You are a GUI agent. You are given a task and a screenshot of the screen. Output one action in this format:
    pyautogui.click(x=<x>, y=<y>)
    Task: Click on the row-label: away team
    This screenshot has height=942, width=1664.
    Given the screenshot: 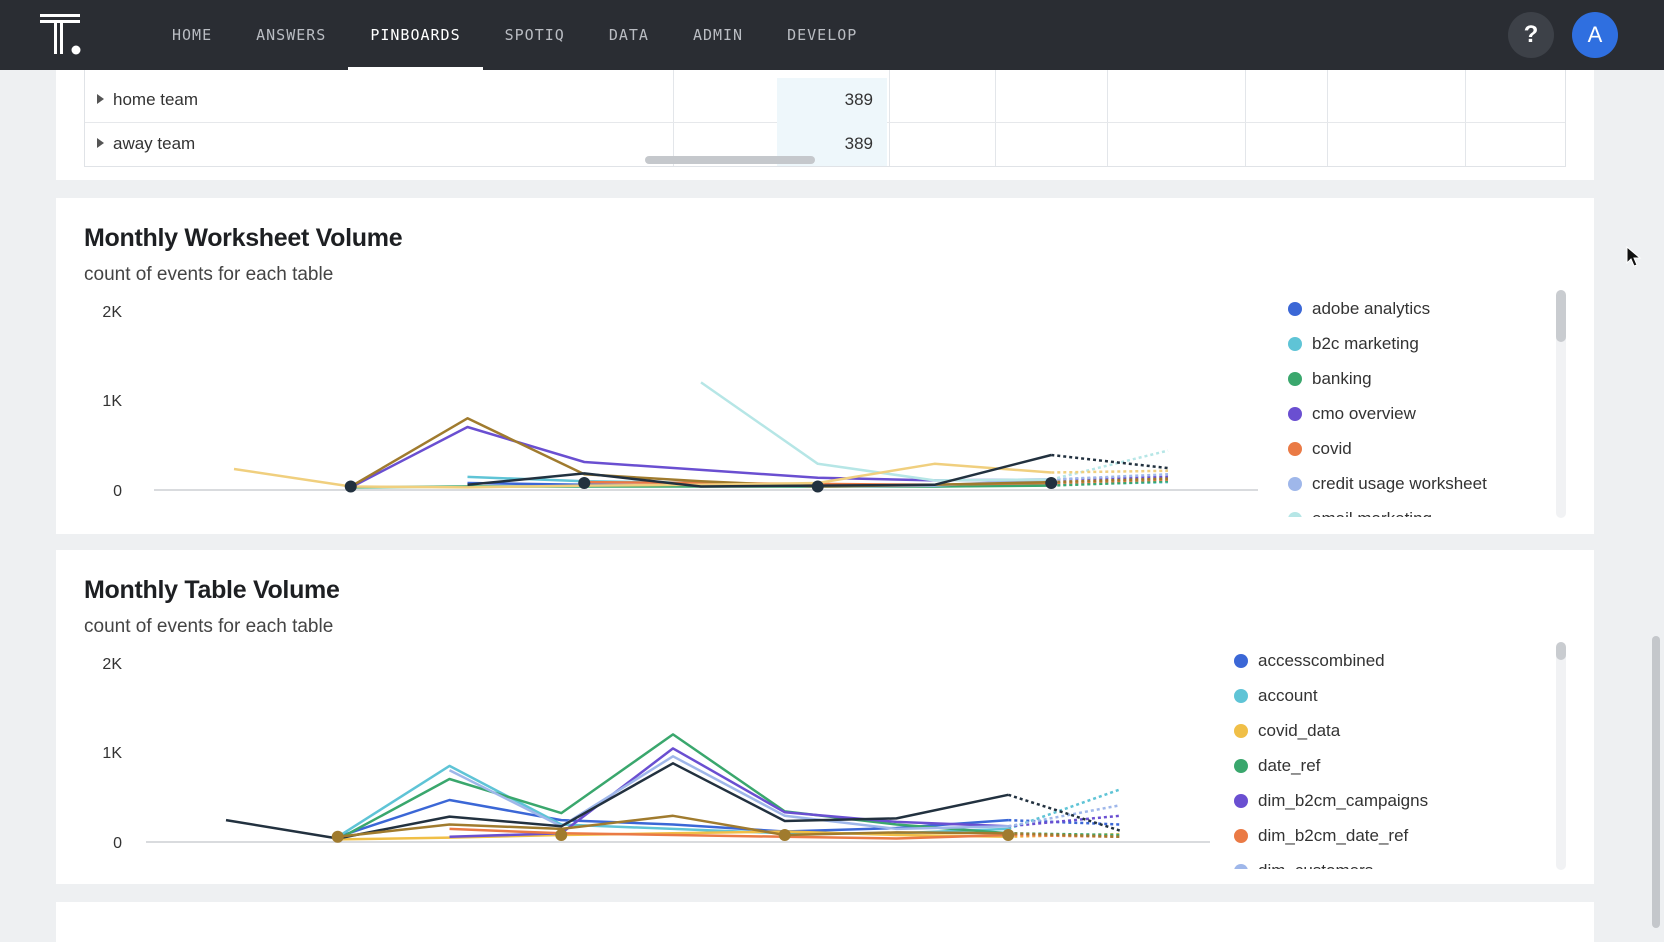 What is the action you would take?
    pyautogui.click(x=154, y=143)
    